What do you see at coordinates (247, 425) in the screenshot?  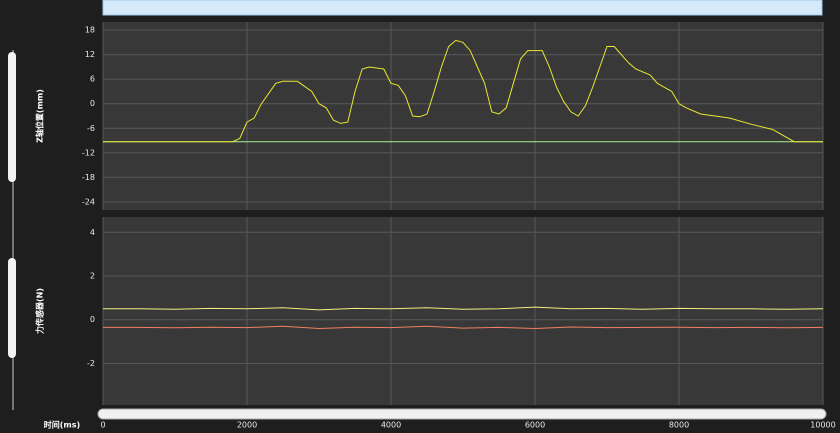 I see `x-tick-label: 2000` at bounding box center [247, 425].